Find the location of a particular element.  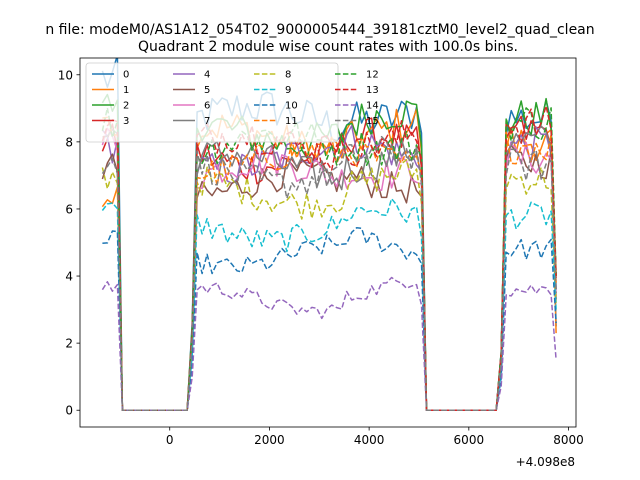

y-tick-label: 2 is located at coordinates (69, 344).